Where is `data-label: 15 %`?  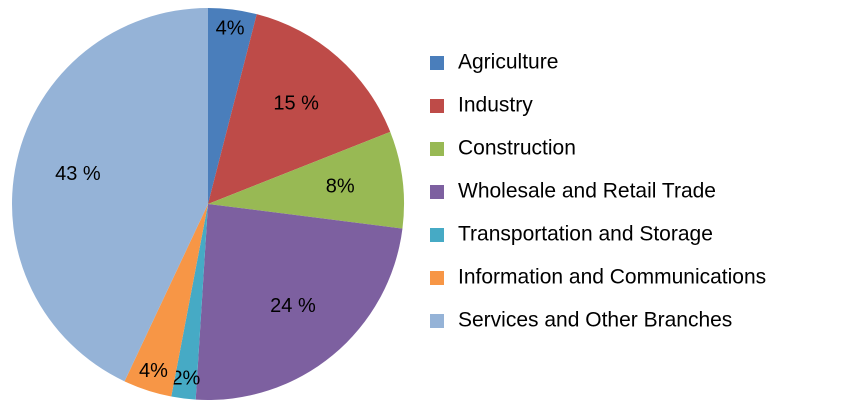
data-label: 15 % is located at coordinates (296, 103).